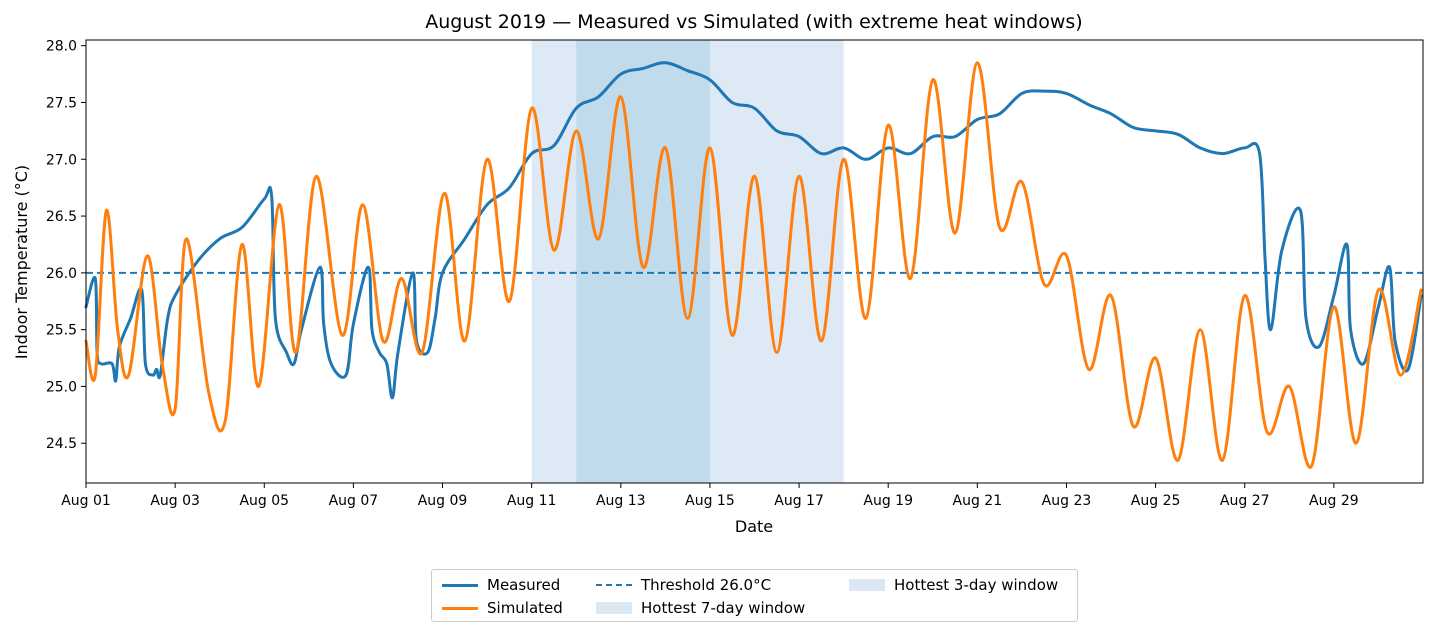 This screenshot has height=636, width=1435. I want to click on x-tick-label: Aug 05, so click(264, 501).